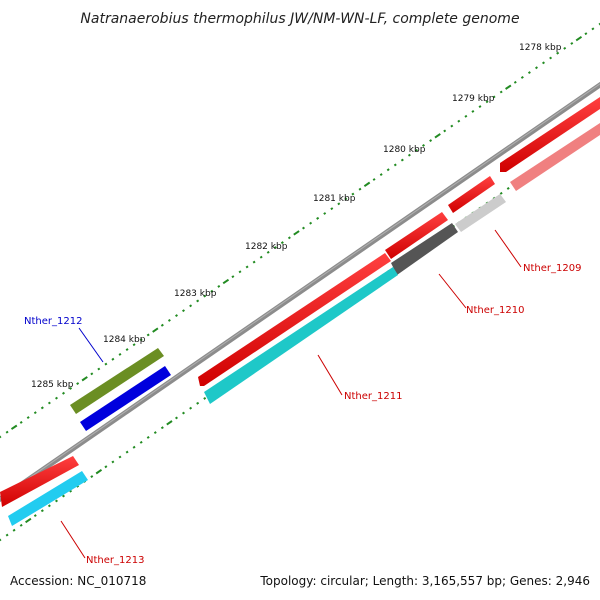 The width and height of the screenshot is (600, 600). I want to click on gene-label-nther-1209: Nther_1209, so click(552, 268).